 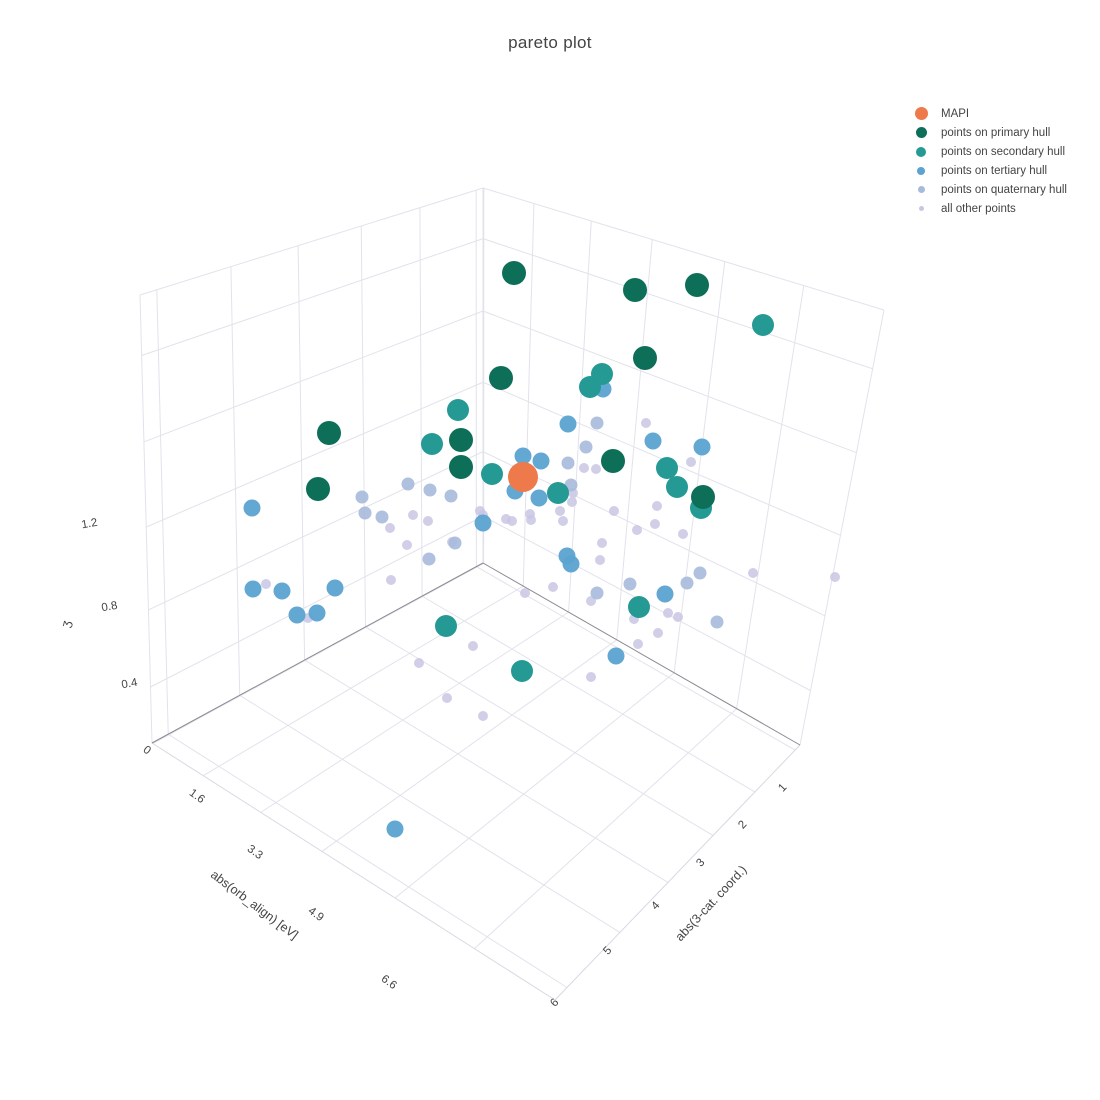 I want to click on legend-item-points-on-quaternary-hull: points on quaternary hull, so click(x=987, y=189).